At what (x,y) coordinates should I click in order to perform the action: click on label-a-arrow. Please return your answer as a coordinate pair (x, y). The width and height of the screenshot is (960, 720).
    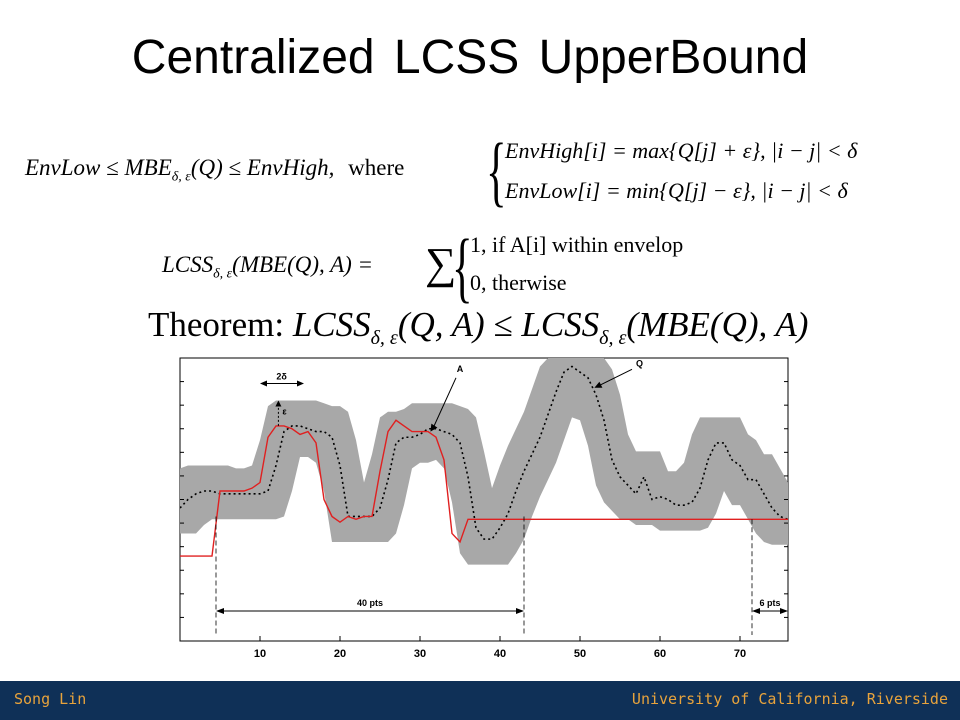
    Looking at the image, I should click on (444, 403).